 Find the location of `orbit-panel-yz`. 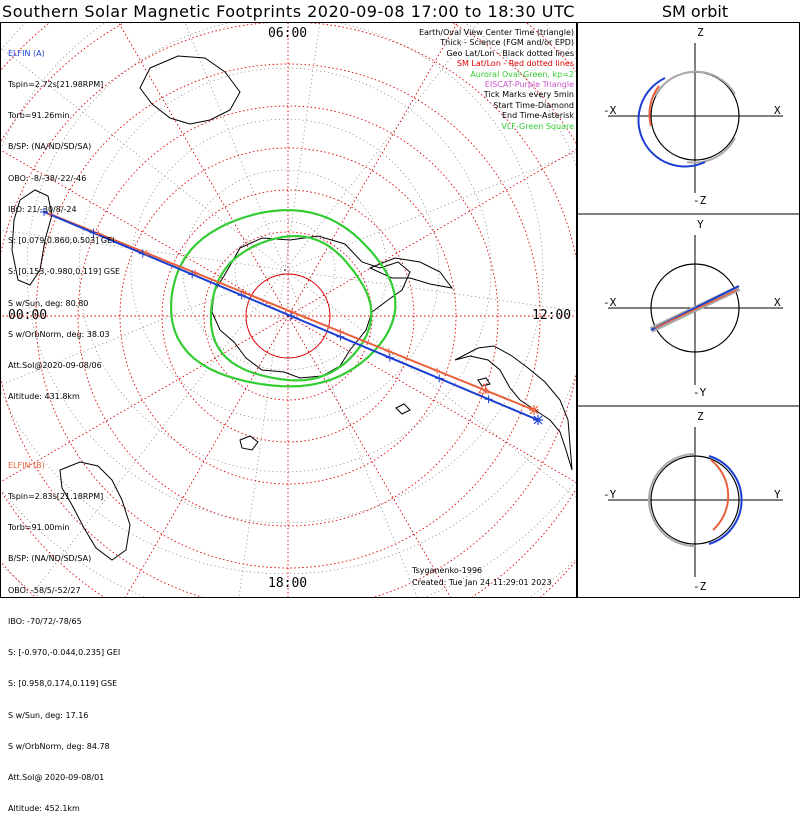

orbit-panel-yz is located at coordinates (695, 502).